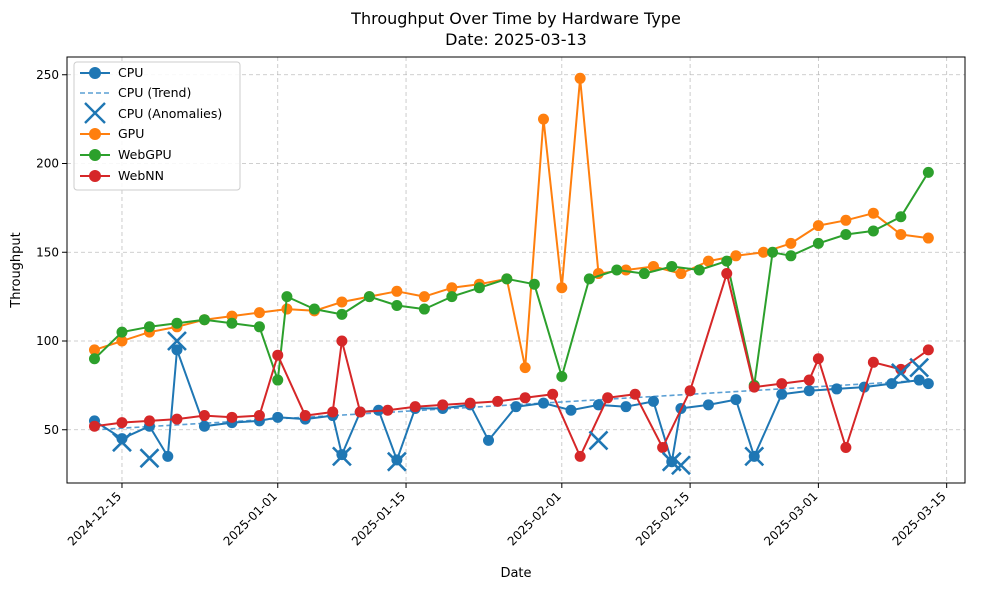 The width and height of the screenshot is (986, 590). Describe the element at coordinates (250, 518) in the screenshot. I see `x-tick-label: 2025-01-01` at that location.